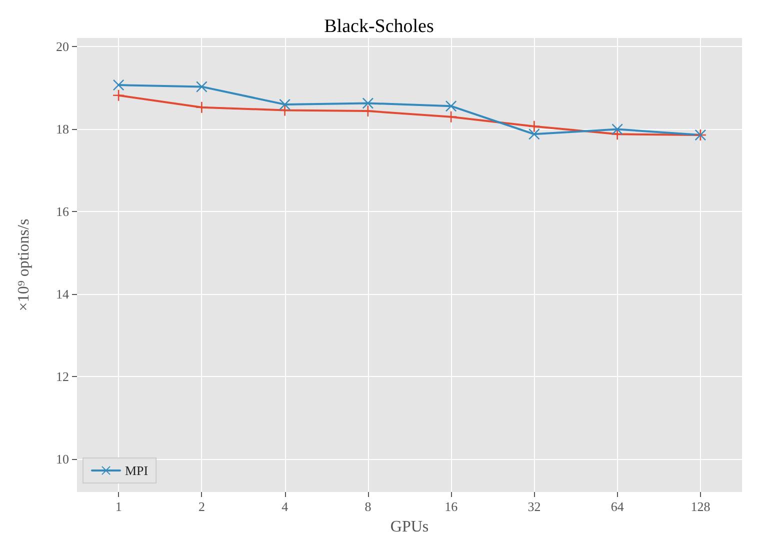 The width and height of the screenshot is (758, 553). Describe the element at coordinates (451, 506) in the screenshot. I see `x-tick-label: 16` at that location.